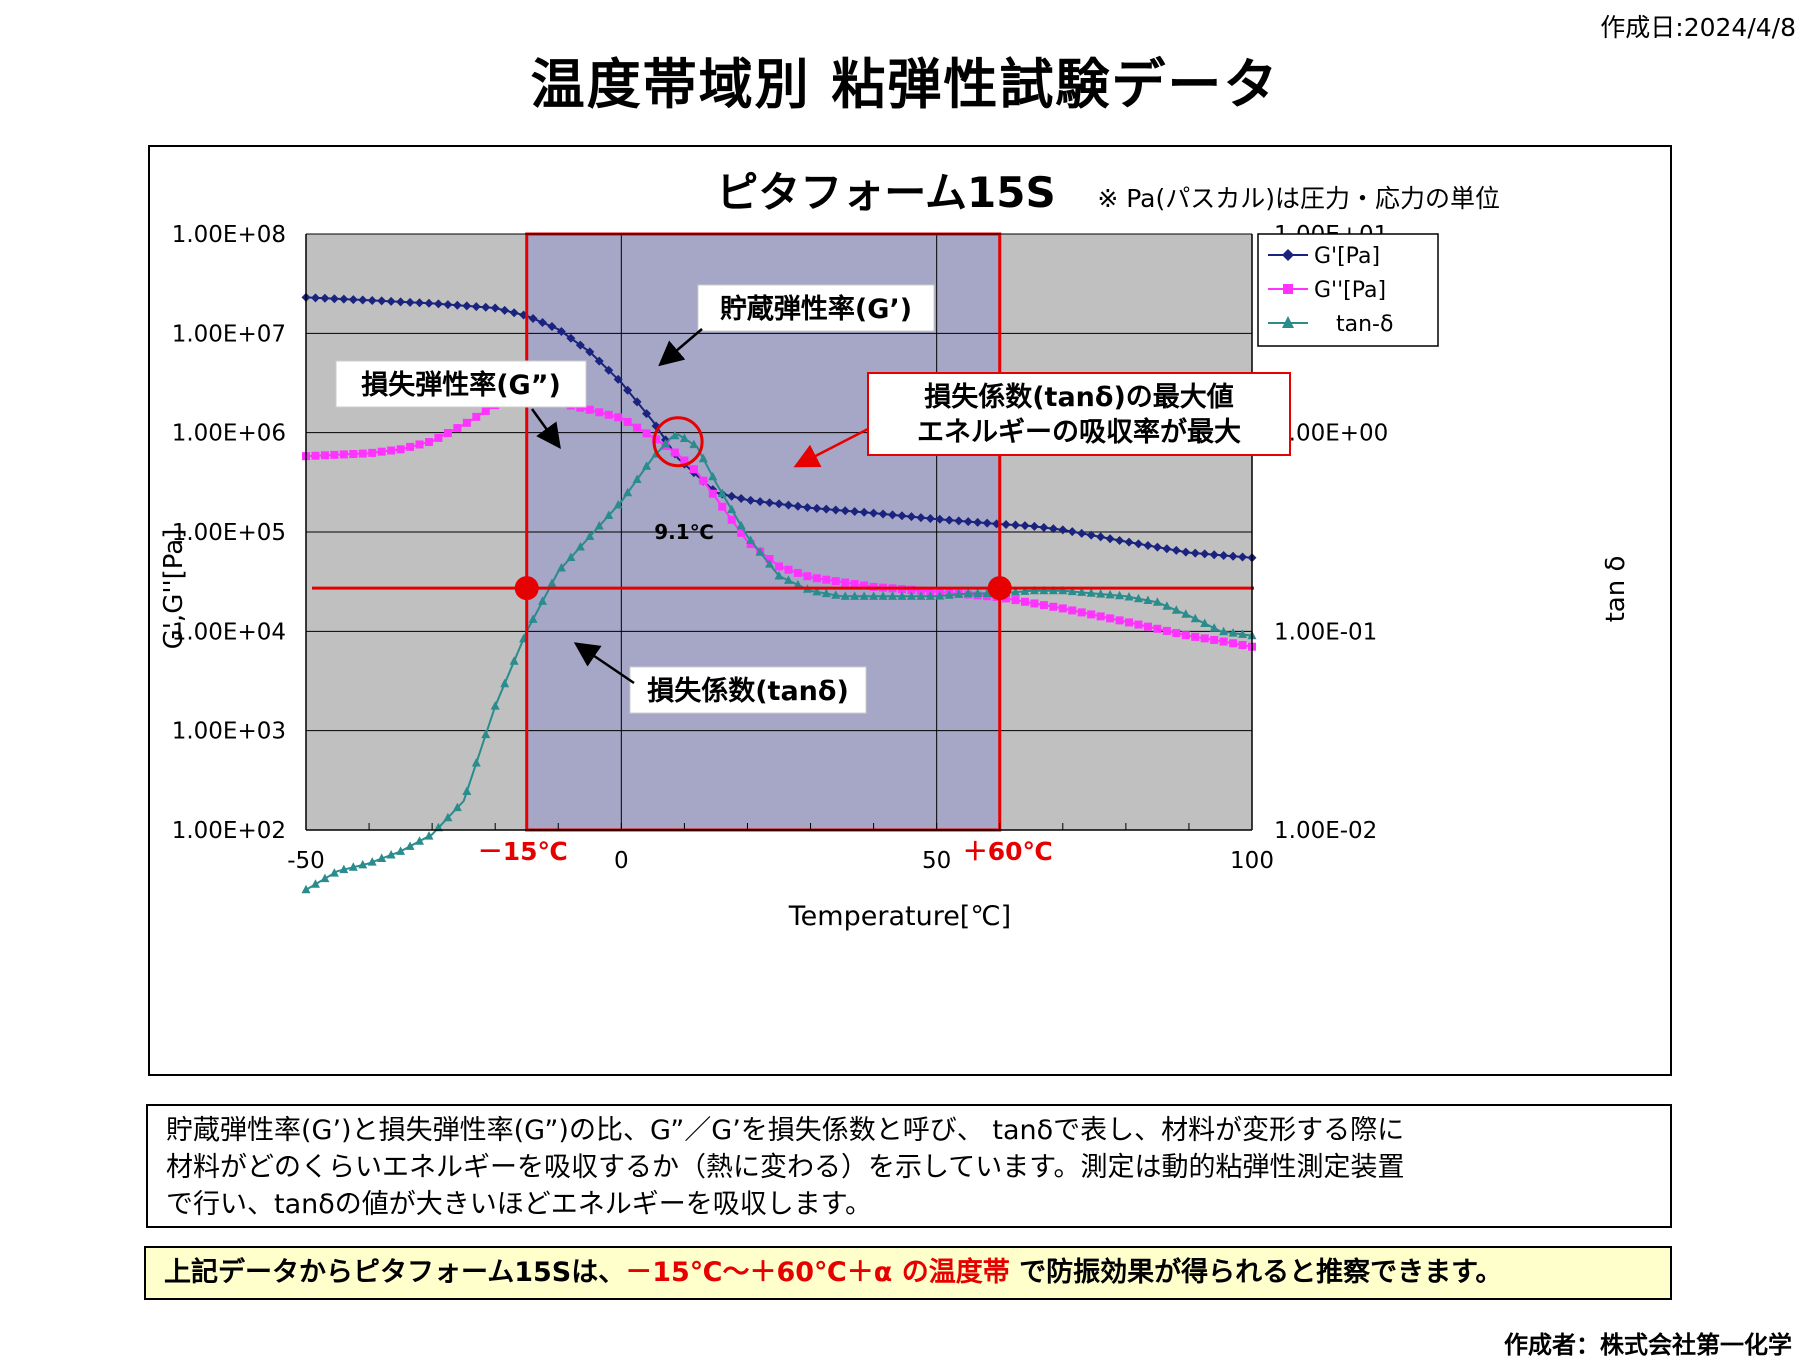 Image resolution: width=1810 pixels, height=1360 pixels. What do you see at coordinates (1079, 432) in the screenshot?
I see `callout-peak-line2: エネルギーの吸収率が最大` at bounding box center [1079, 432].